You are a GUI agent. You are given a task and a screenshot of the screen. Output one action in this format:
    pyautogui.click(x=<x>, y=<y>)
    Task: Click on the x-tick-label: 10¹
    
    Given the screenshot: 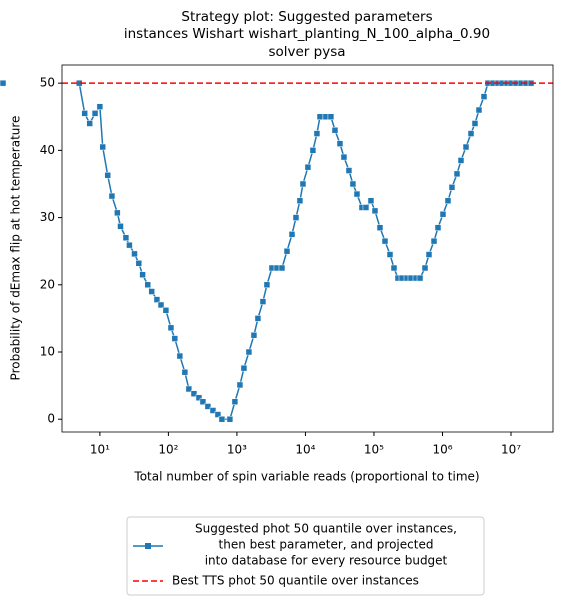 What is the action you would take?
    pyautogui.click(x=100, y=450)
    